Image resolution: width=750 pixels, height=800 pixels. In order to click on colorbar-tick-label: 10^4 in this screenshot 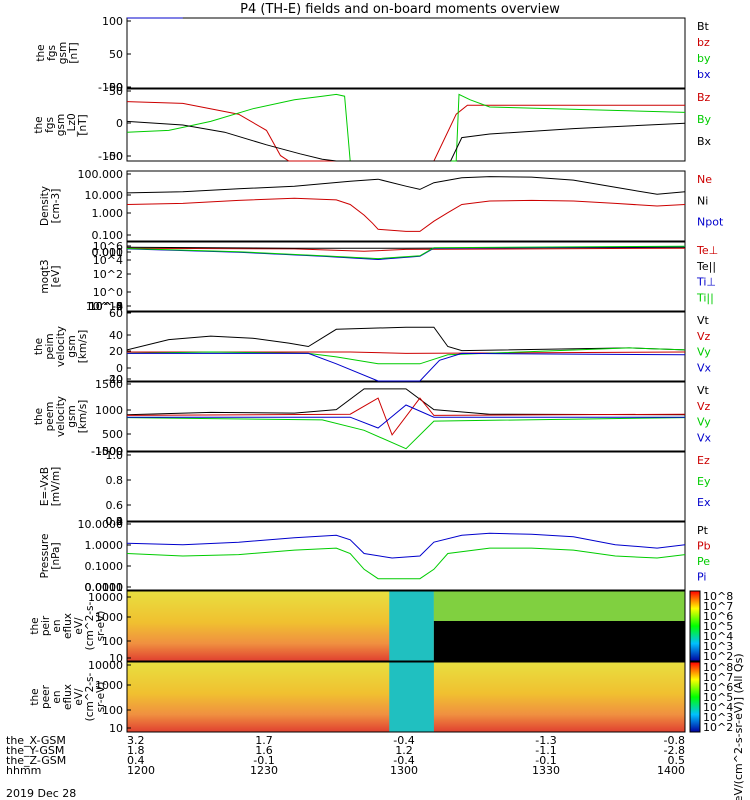, I will do `click(718, 707)`.